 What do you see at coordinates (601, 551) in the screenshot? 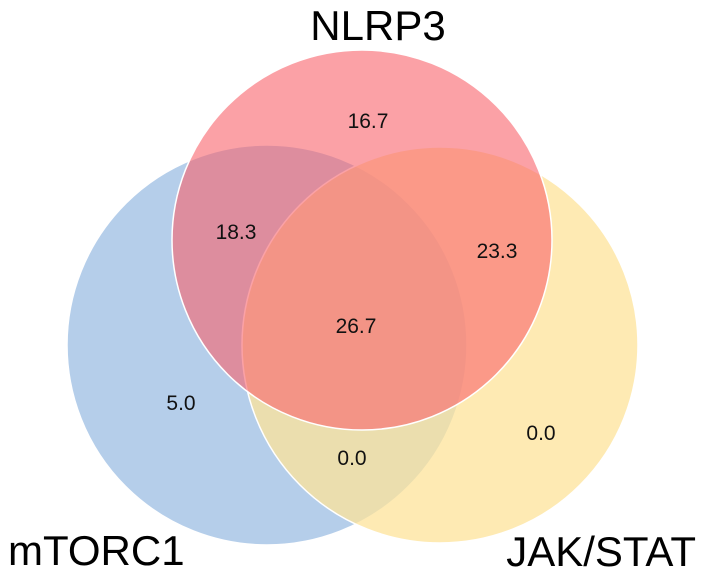
I see `label-jakstat: JAK/STAT` at bounding box center [601, 551].